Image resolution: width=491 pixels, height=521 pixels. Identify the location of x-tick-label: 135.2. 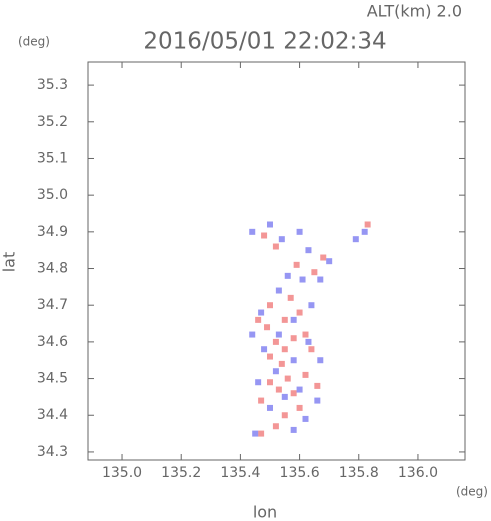
(181, 473).